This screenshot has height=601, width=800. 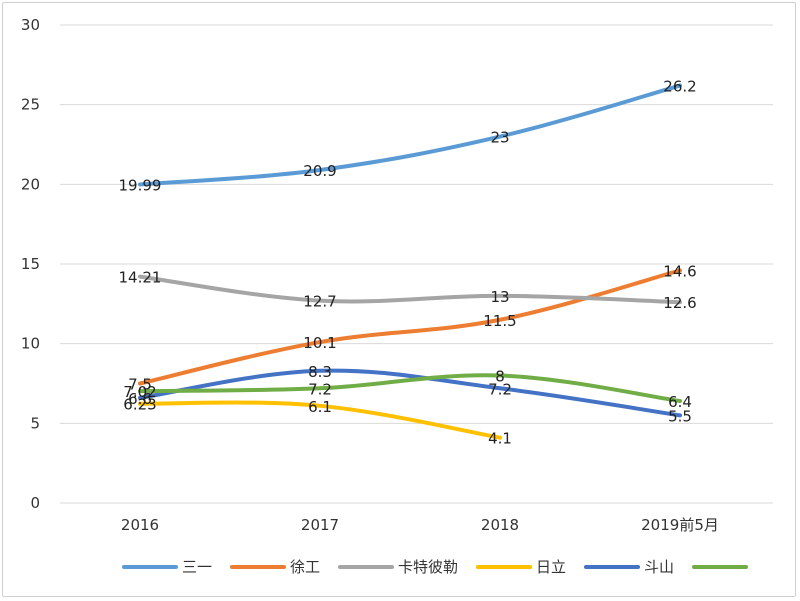 I want to click on data-label: 11.5, so click(x=499, y=321).